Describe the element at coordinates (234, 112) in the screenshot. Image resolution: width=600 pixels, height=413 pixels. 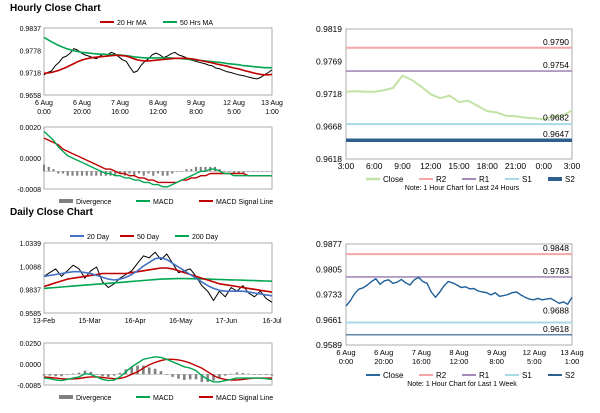
I see `hourly-price-x-tick-bottom-5: 5:00` at that location.